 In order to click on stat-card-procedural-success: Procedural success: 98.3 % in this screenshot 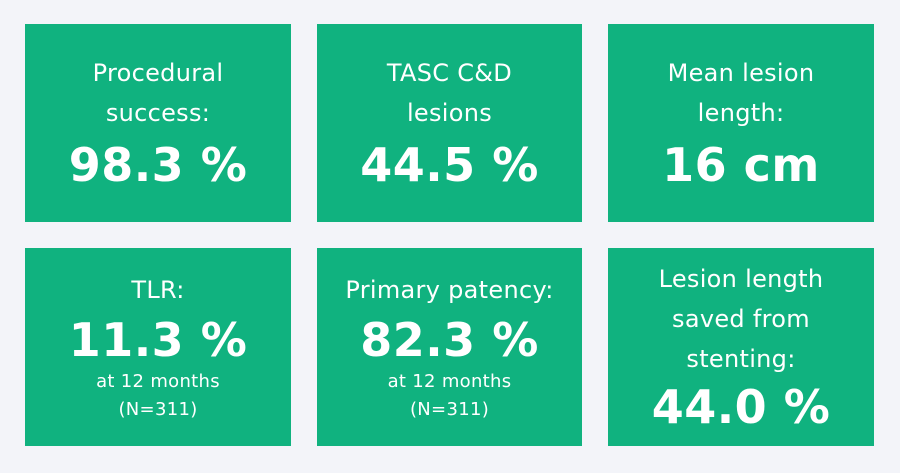, I will do `click(158, 123)`.